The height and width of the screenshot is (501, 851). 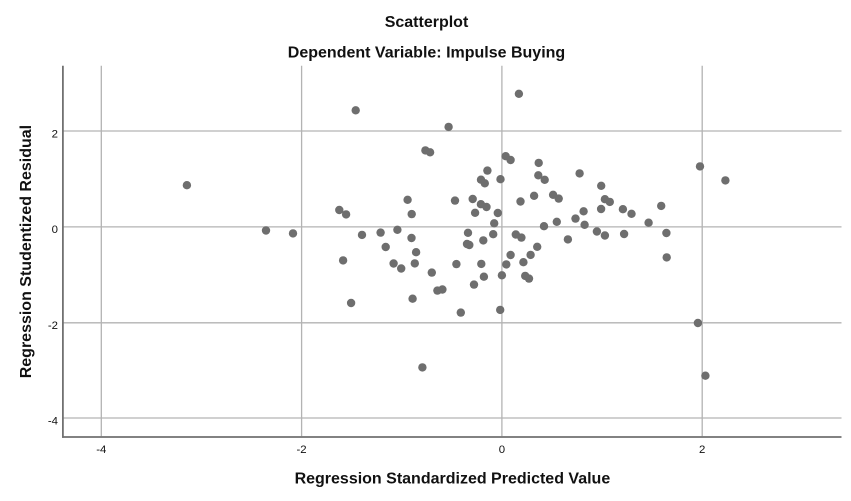 I want to click on svg-text: Scatterplot, so click(x=427, y=22).